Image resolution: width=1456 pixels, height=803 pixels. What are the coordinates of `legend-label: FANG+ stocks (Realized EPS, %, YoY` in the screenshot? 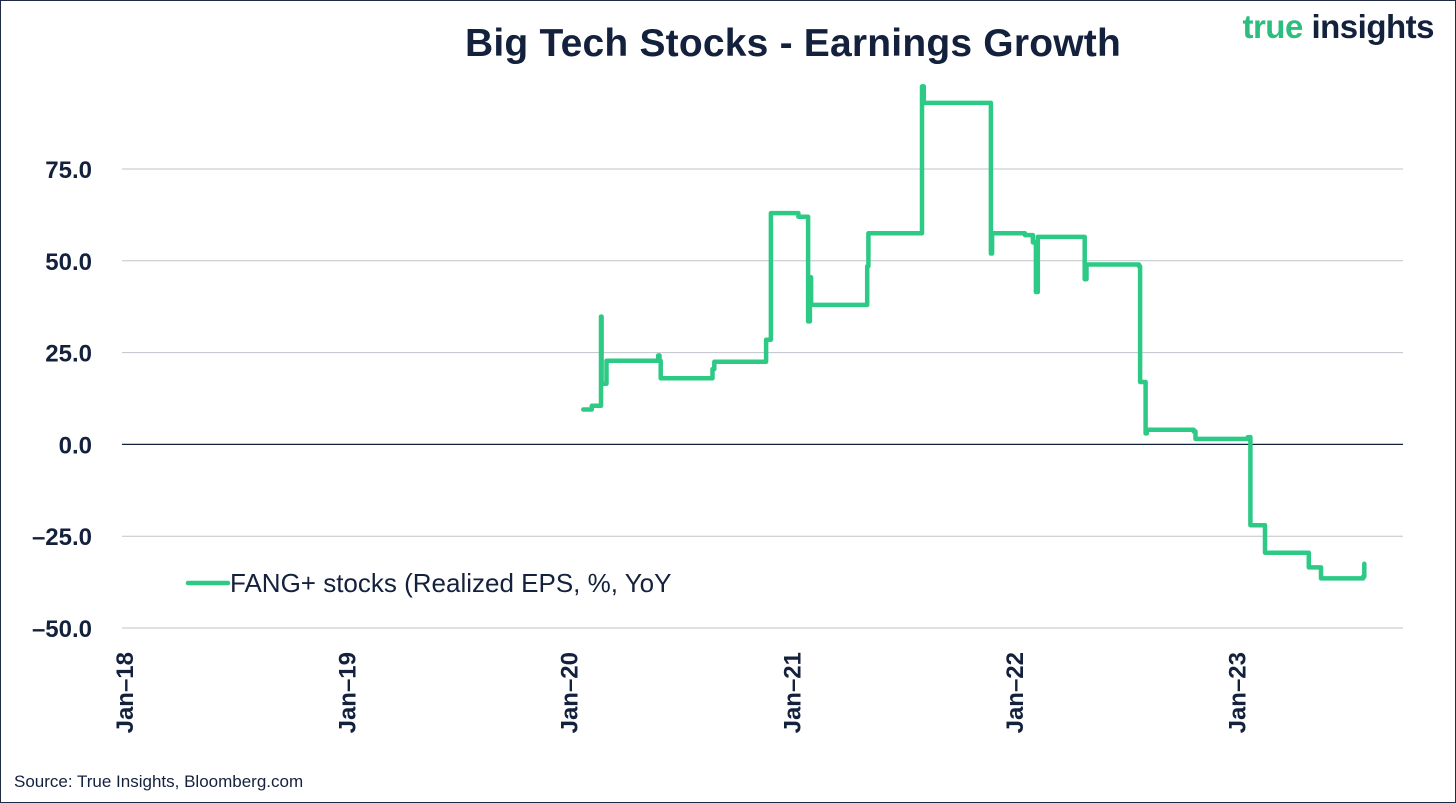 It's located at (450, 583).